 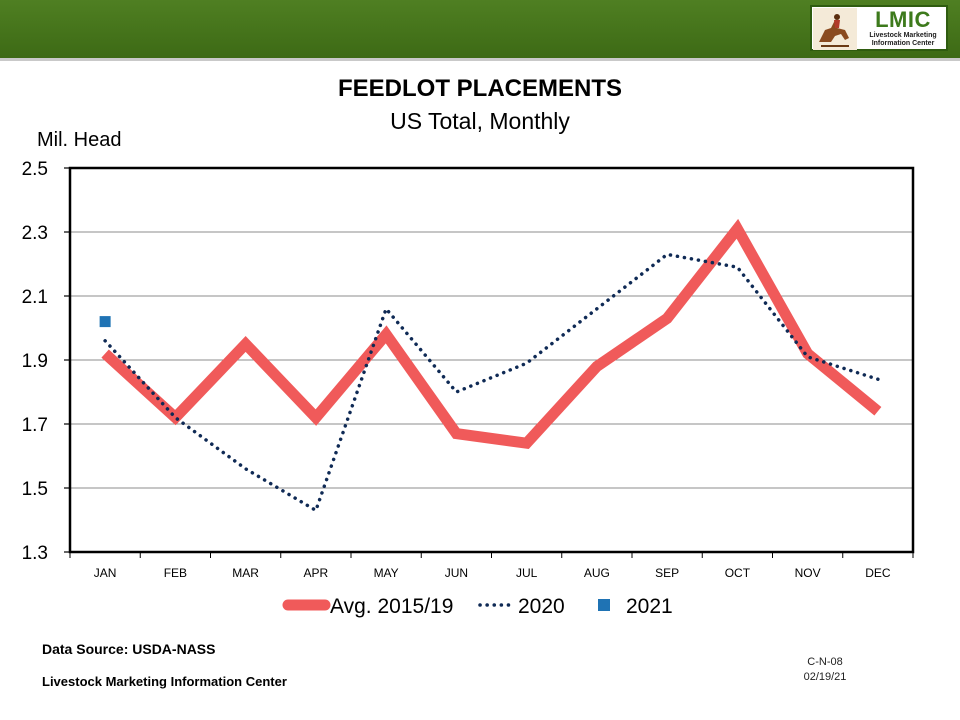 What do you see at coordinates (479, 88) in the screenshot?
I see `chart-title: FEEDLOT PLACEMENTS` at bounding box center [479, 88].